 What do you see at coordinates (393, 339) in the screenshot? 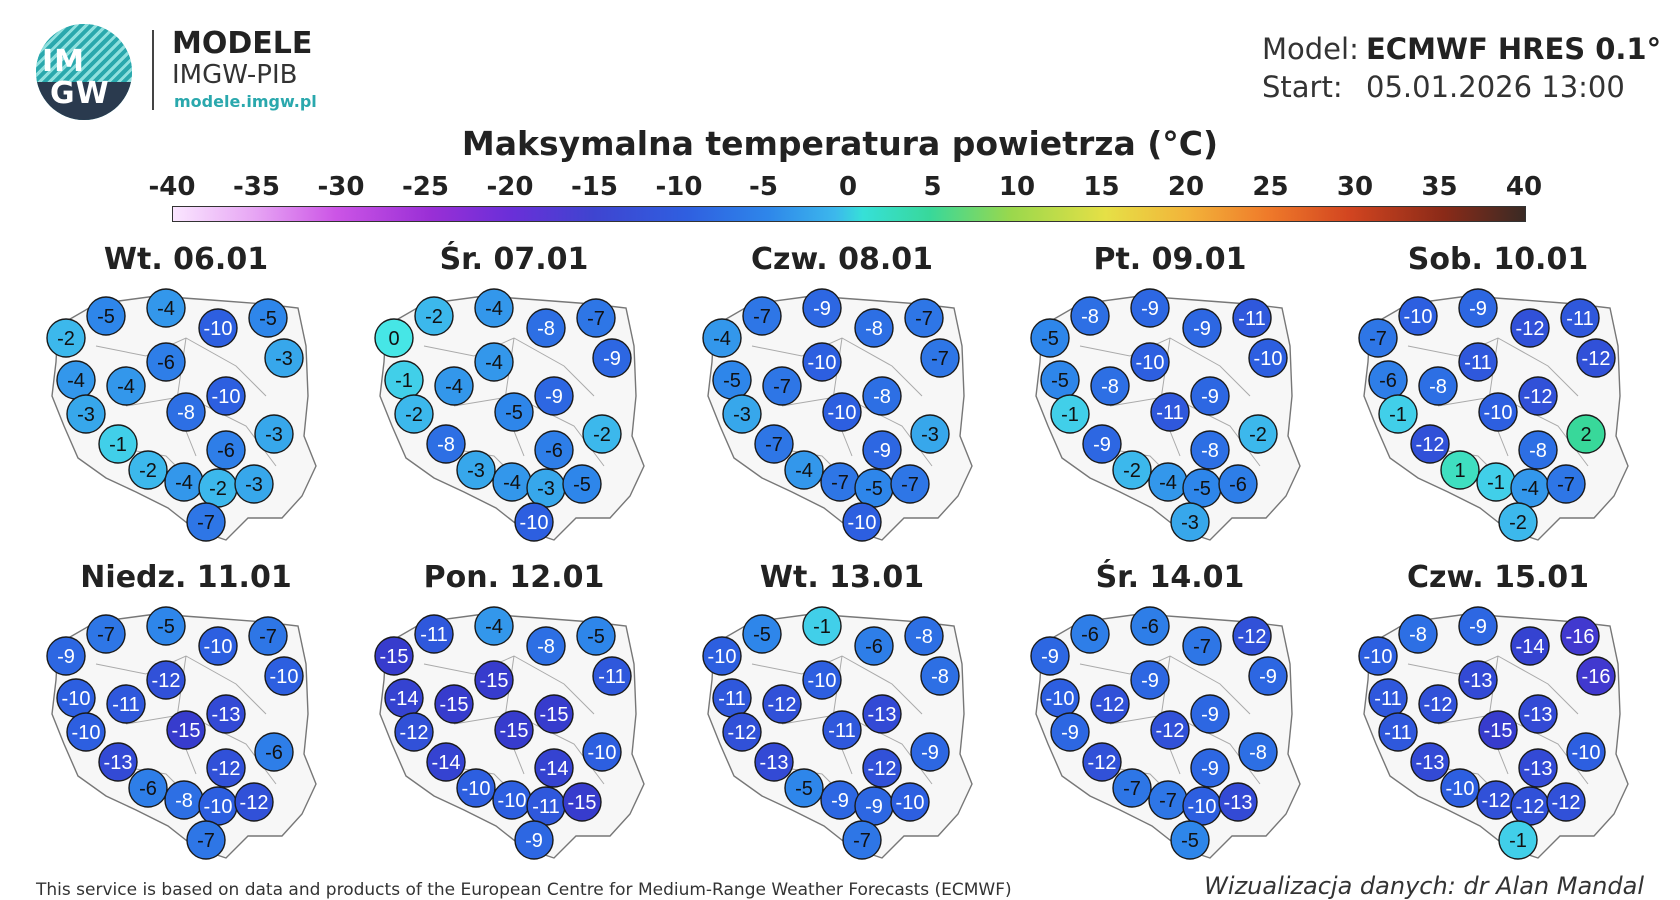
I see `temperature-value: 0` at bounding box center [393, 339].